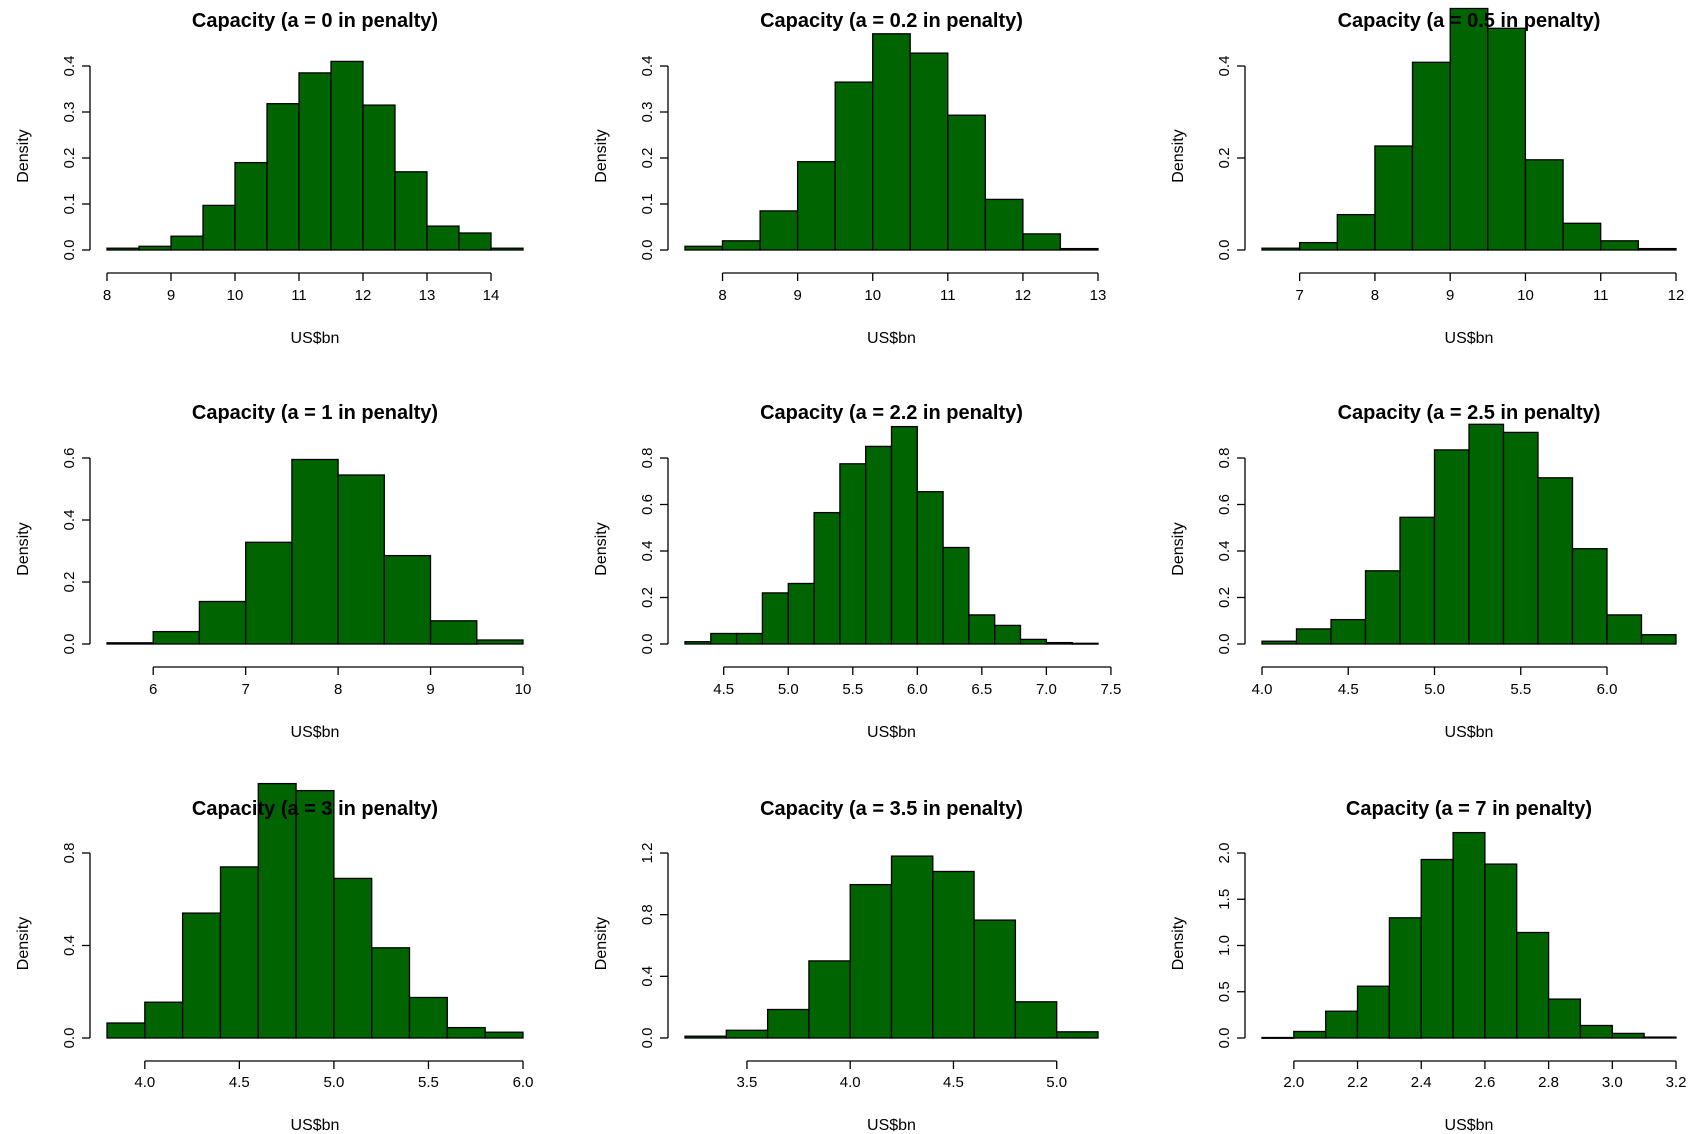 The image size is (1695, 1134). What do you see at coordinates (647, 853) in the screenshot?
I see `y-tick-label: 1.2` at bounding box center [647, 853].